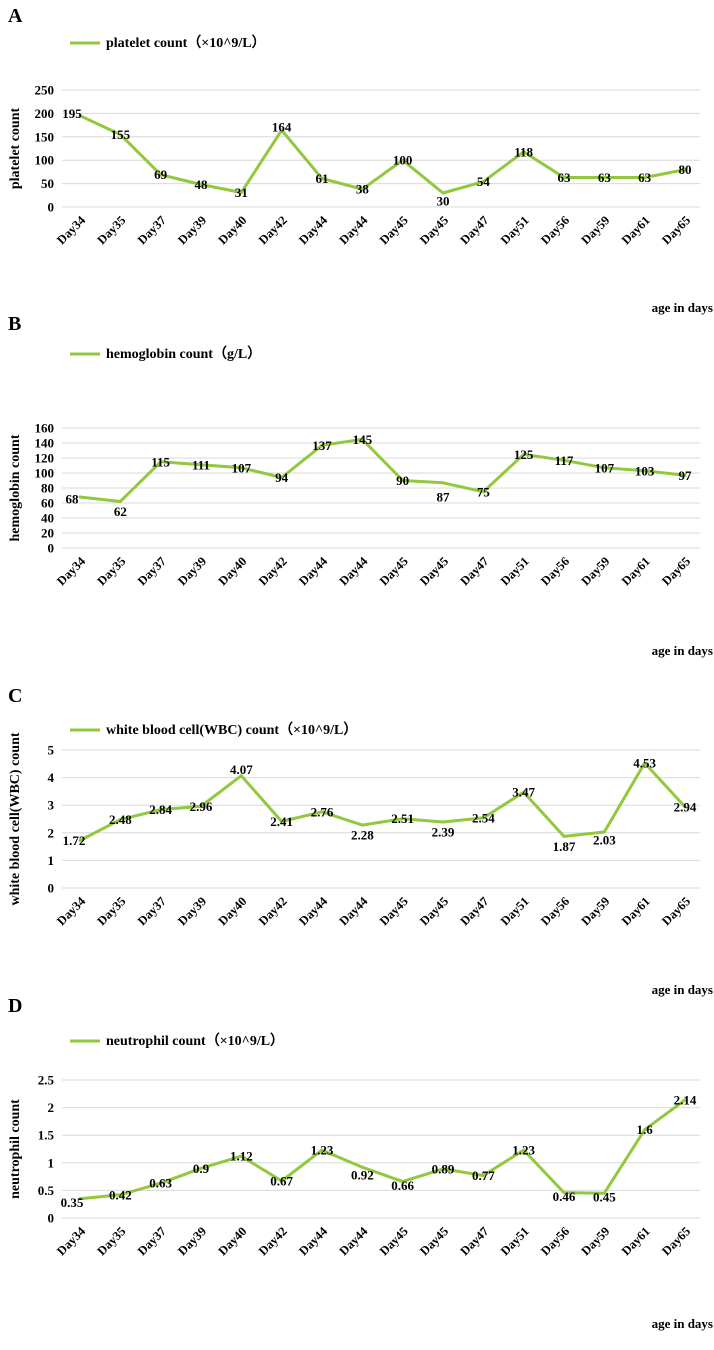 This screenshot has height=1350, width=714. What do you see at coordinates (45, 458) in the screenshot?
I see `chart-b-ytick-label: 120` at bounding box center [45, 458].